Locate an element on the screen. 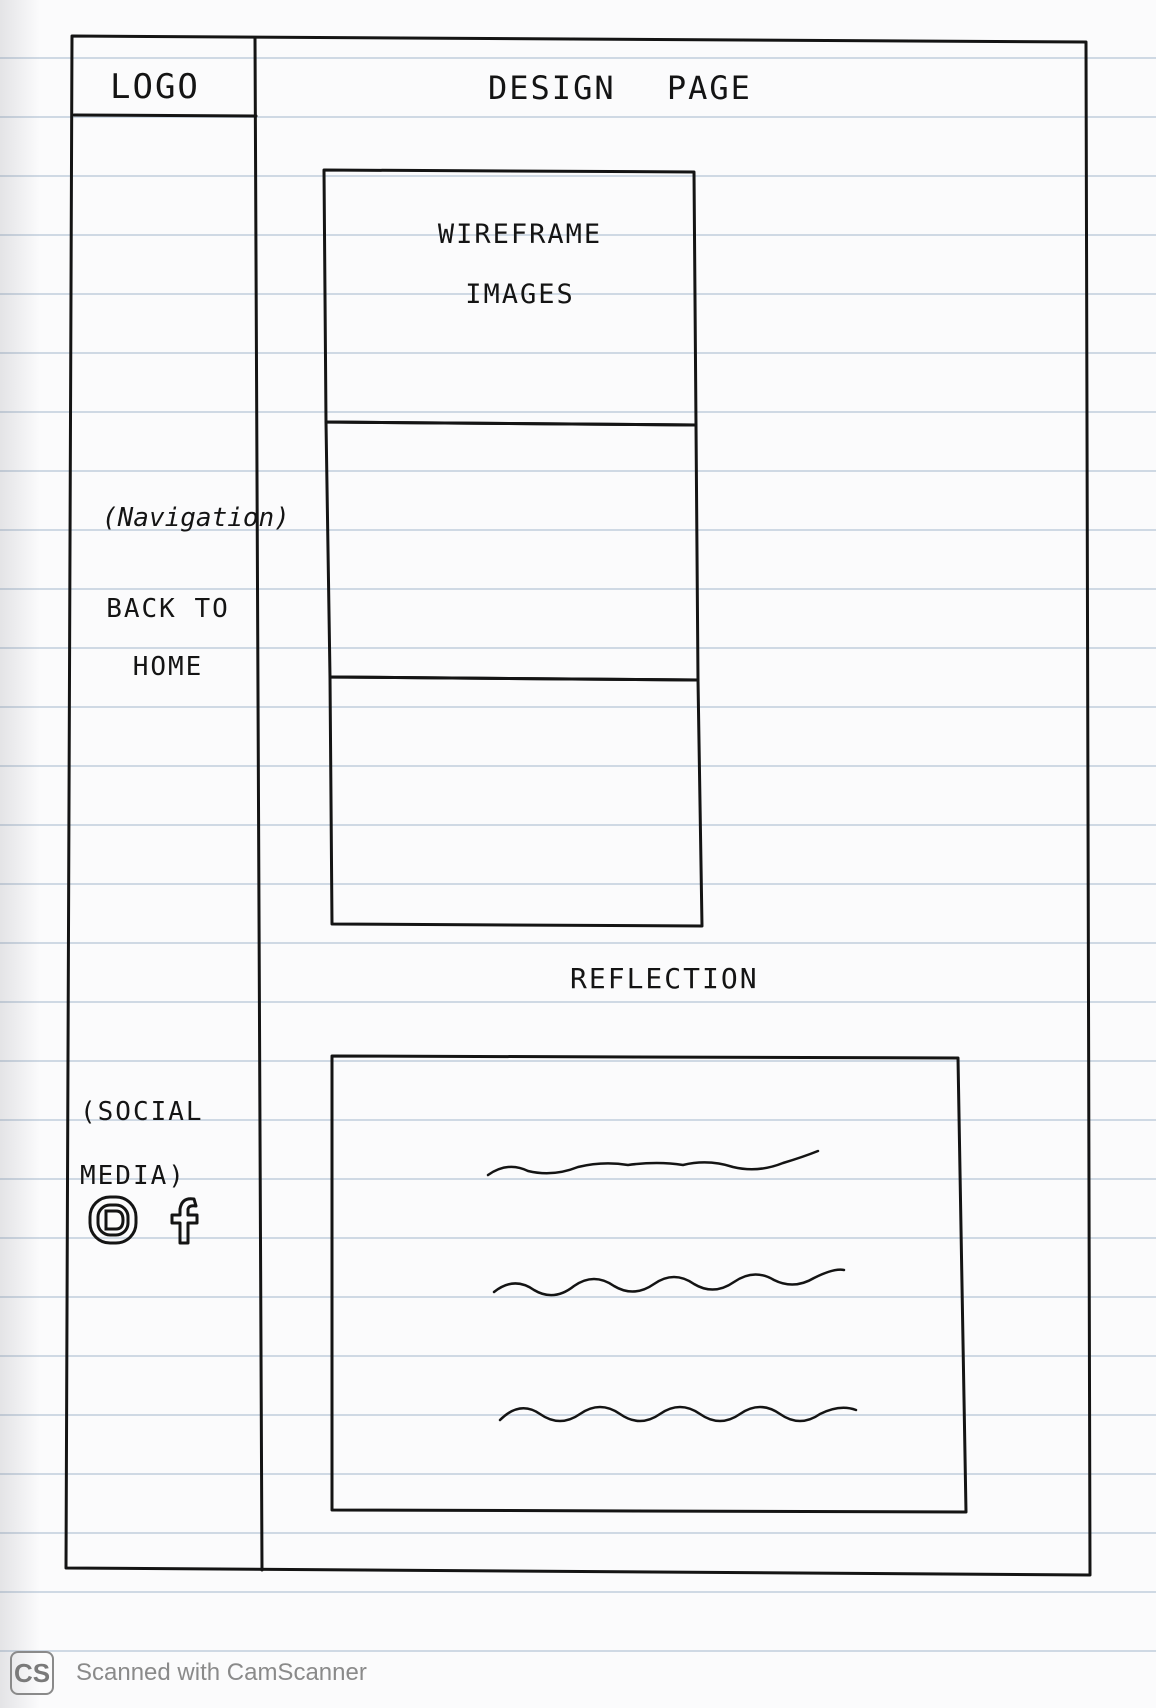 This screenshot has width=1156, height=1708. reflection-box is located at coordinates (649, 1284).